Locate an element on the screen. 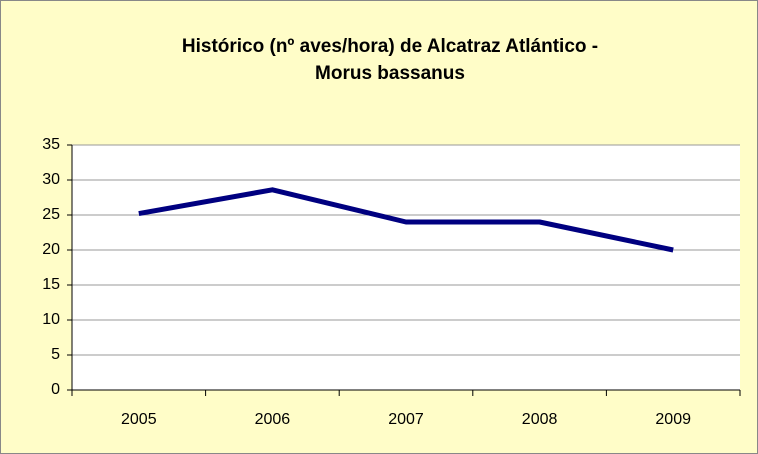  x-tick-label: 2007 is located at coordinates (406, 419).